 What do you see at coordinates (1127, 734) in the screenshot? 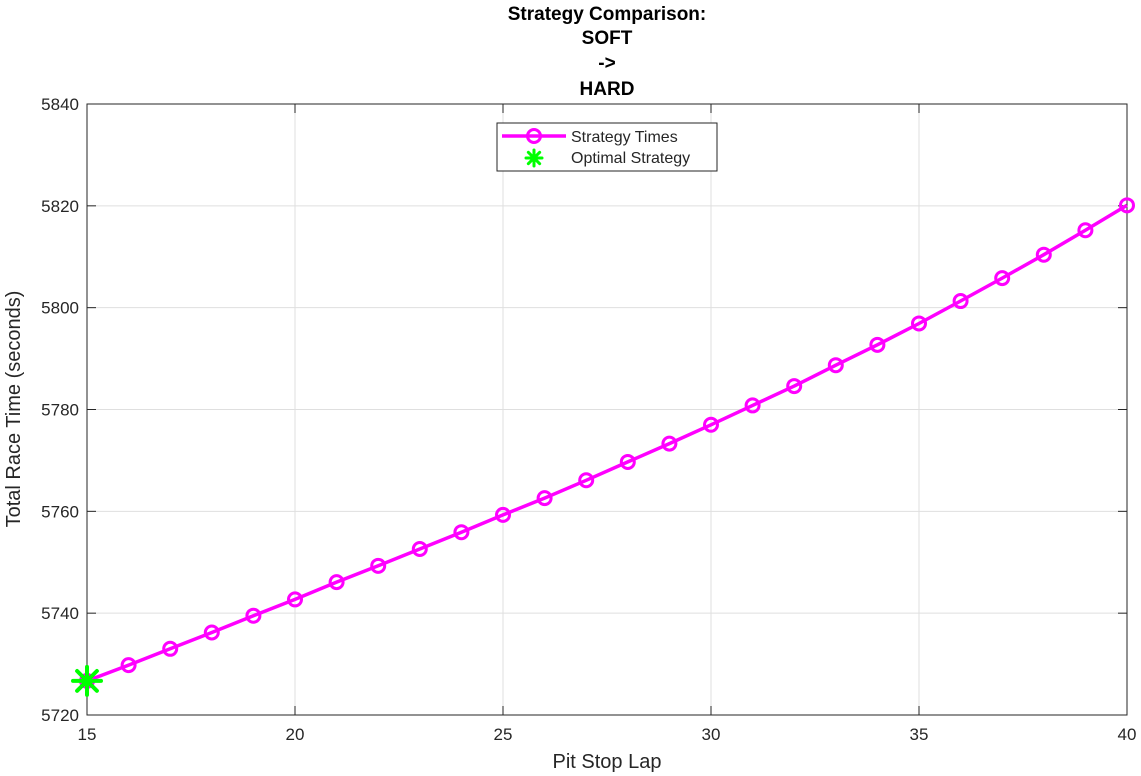
I see `x-tick-label: 40` at bounding box center [1127, 734].